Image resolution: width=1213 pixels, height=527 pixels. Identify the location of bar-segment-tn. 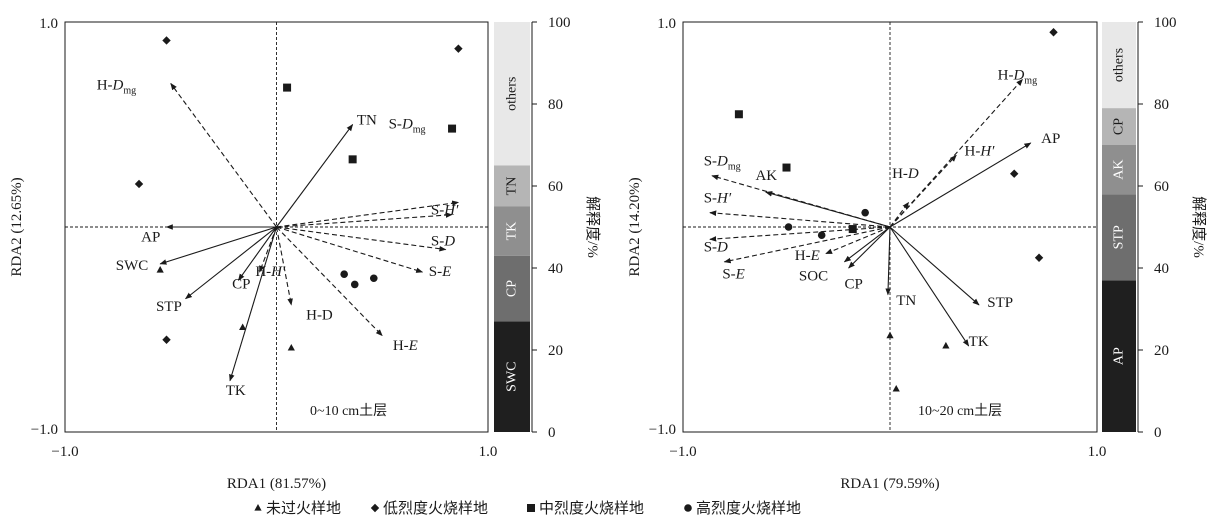
(512, 186).